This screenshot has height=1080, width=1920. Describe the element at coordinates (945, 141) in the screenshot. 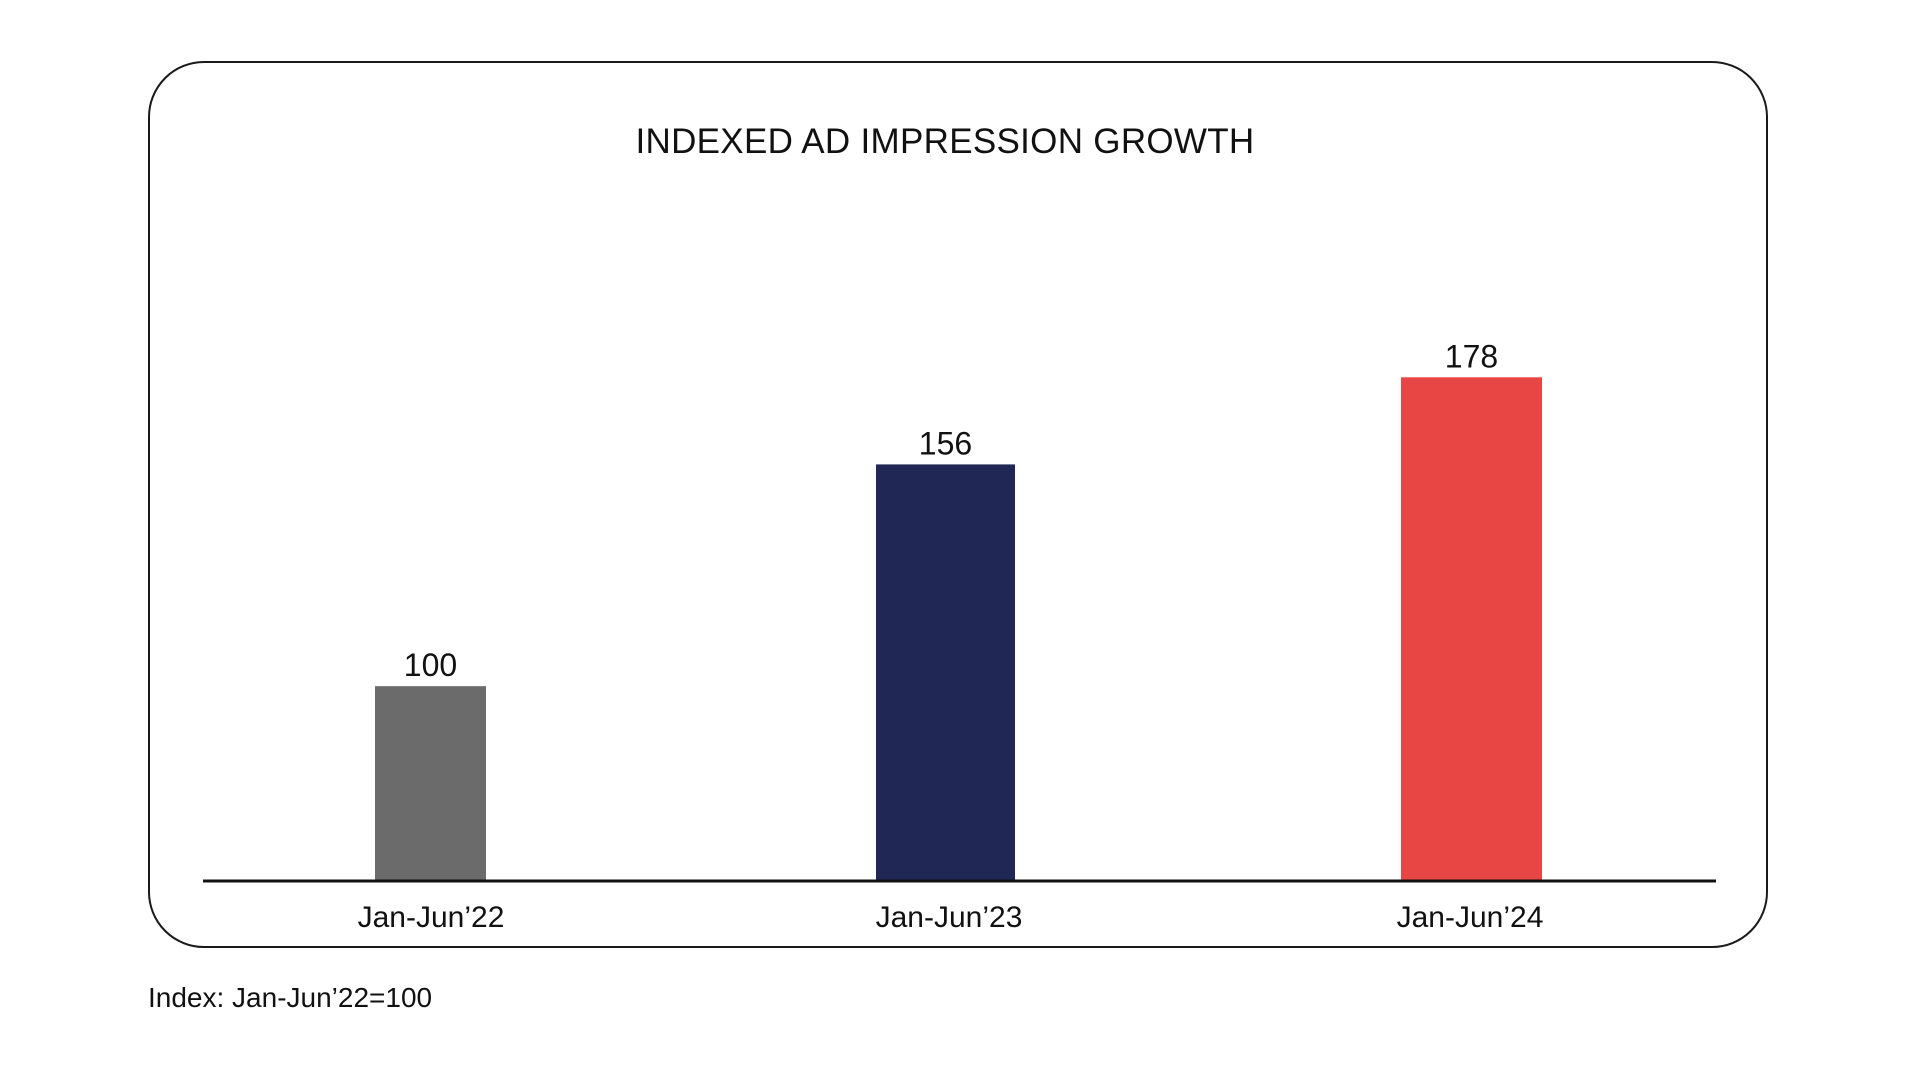

I see `chart-title: INDEXED AD IMPRESSION GROWTH` at that location.